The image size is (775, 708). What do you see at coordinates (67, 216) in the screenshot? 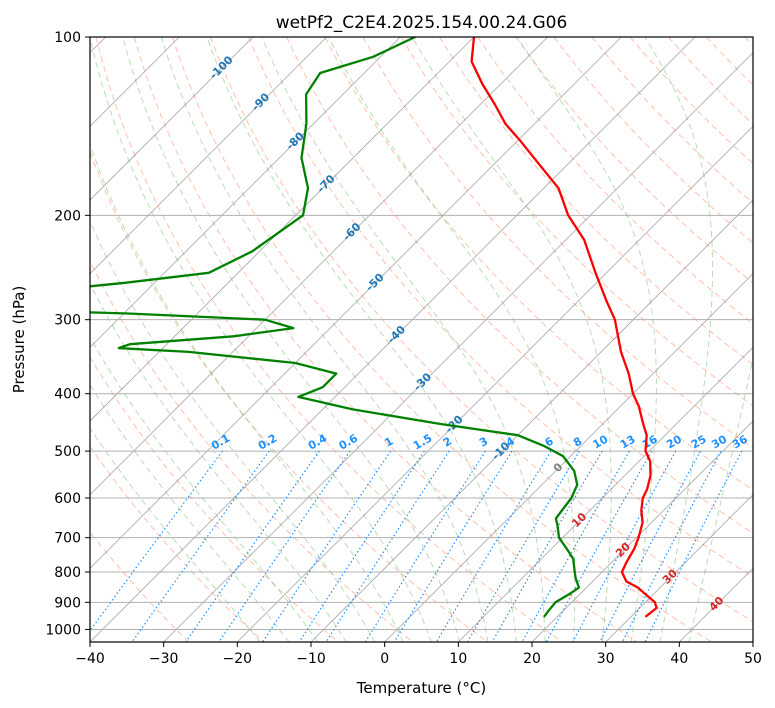
I see `y-tick-label: 200` at bounding box center [67, 216].